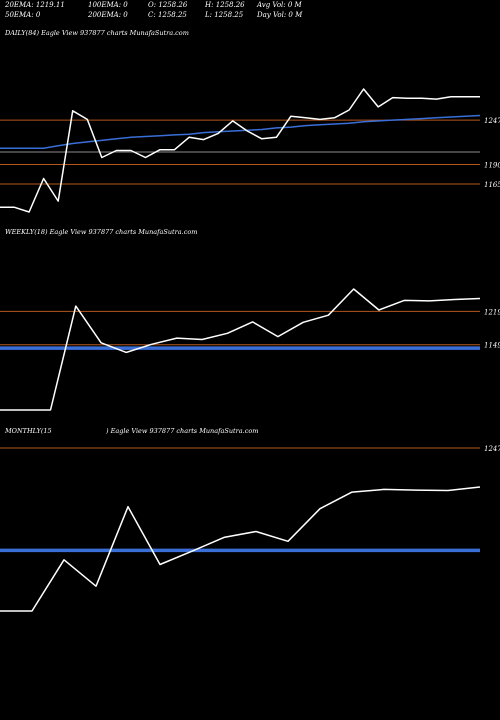 The height and width of the screenshot is (720, 500). Describe the element at coordinates (224, 15) in the screenshot. I see `header-low: L: 1258.25` at that location.